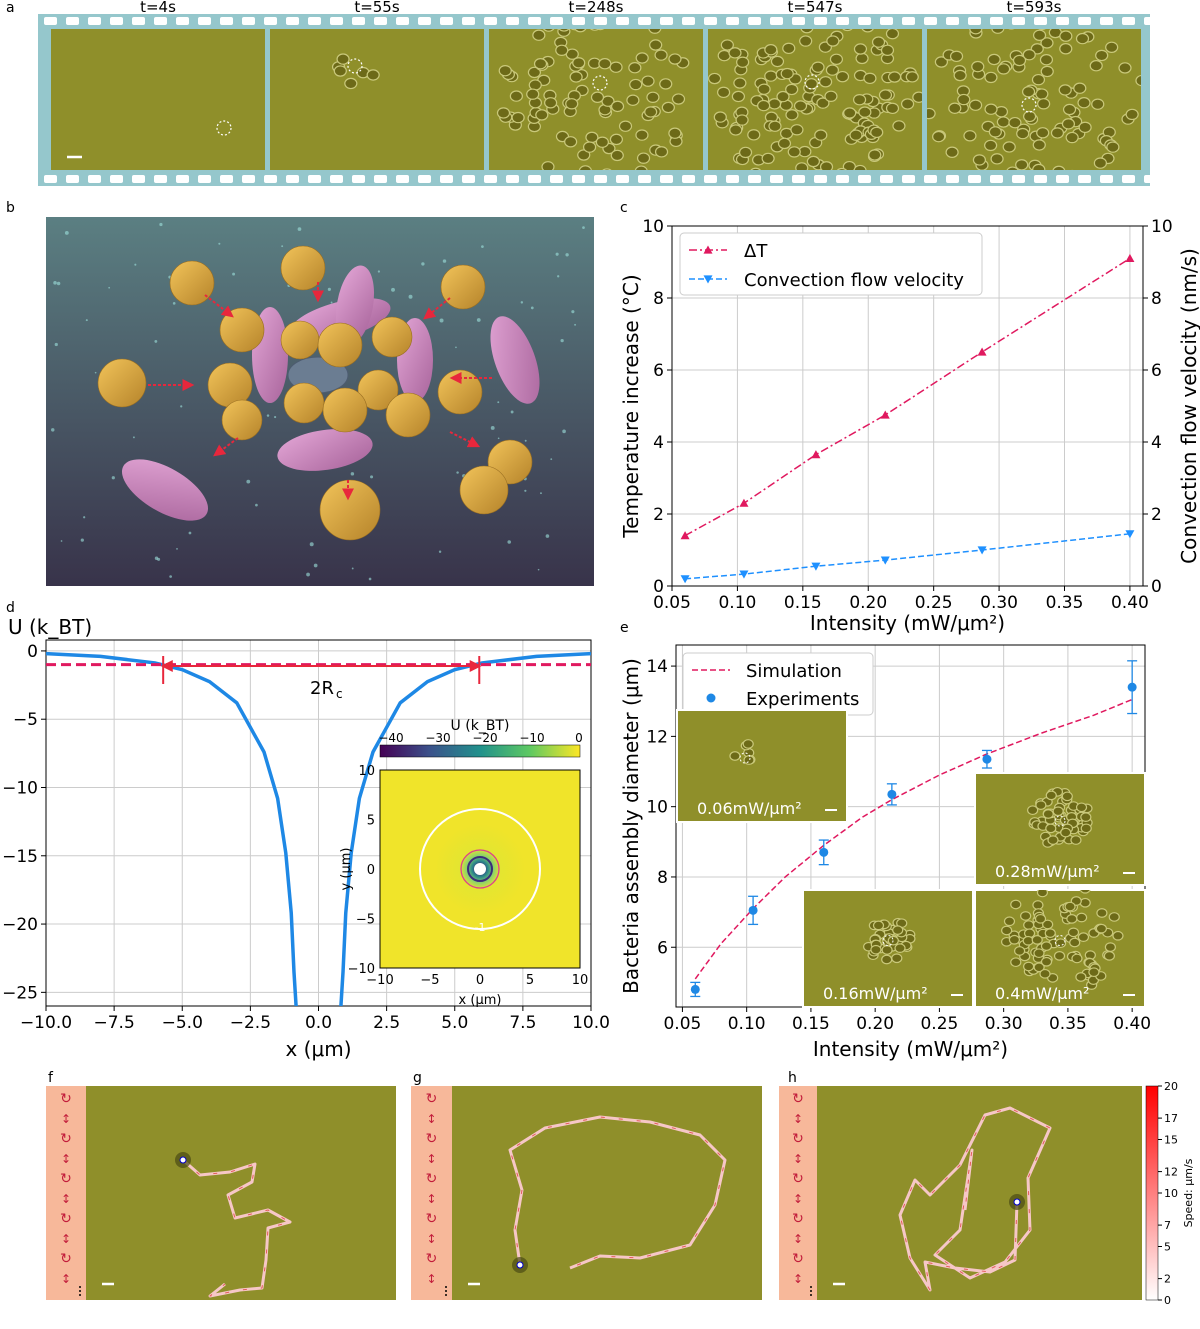 Image resolution: width=1200 pixels, height=1329 pixels. I want to click on frame-time-label: t=547s, so click(815, 8).